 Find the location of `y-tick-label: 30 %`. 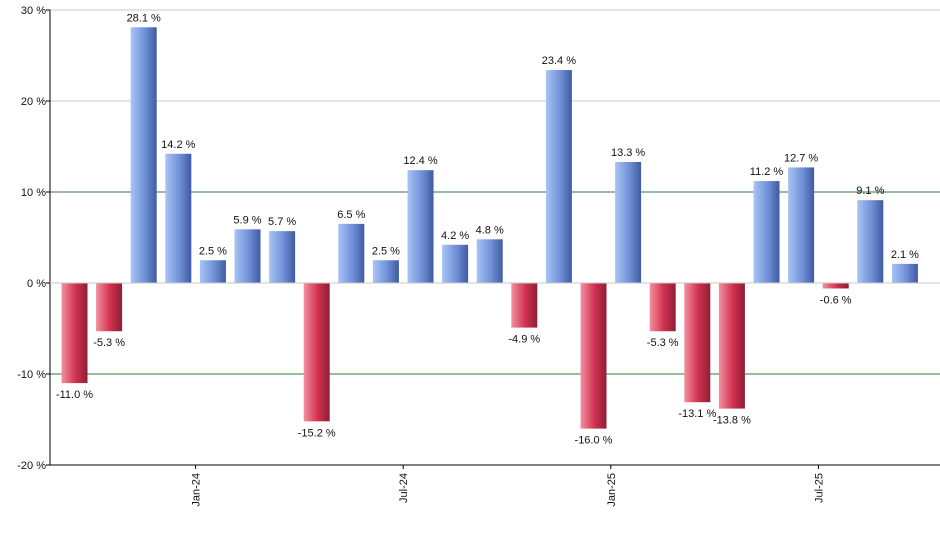

y-tick-label: 30 % is located at coordinates (33, 11).